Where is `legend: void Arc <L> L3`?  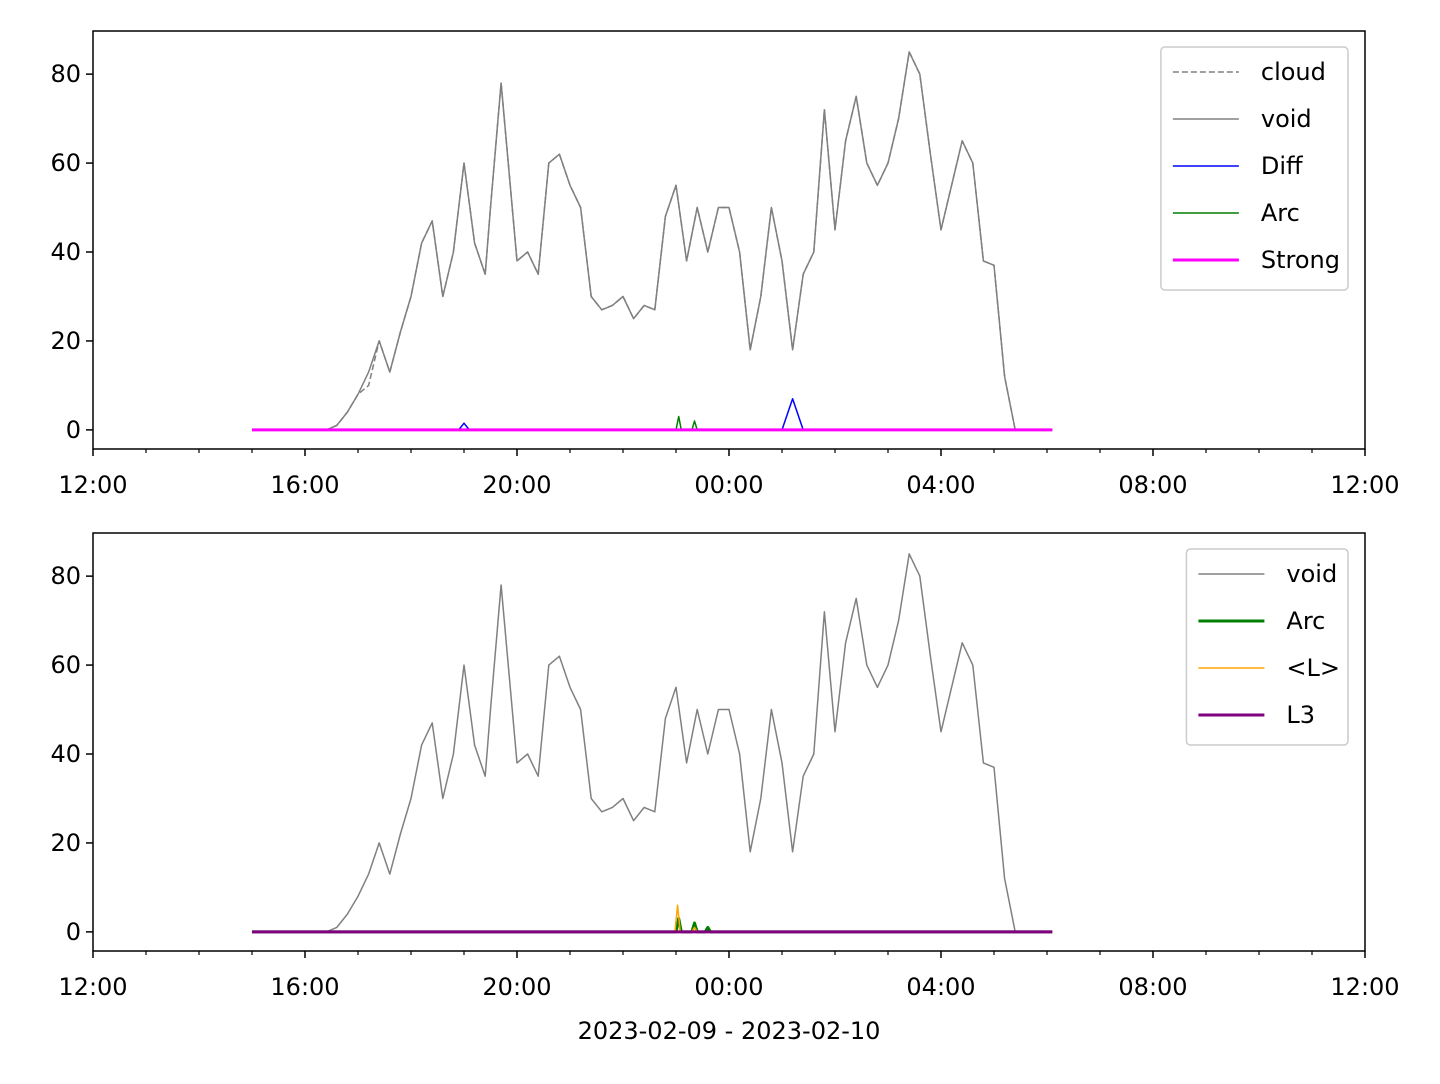 legend: void Arc <L> L3 is located at coordinates (1267, 647).